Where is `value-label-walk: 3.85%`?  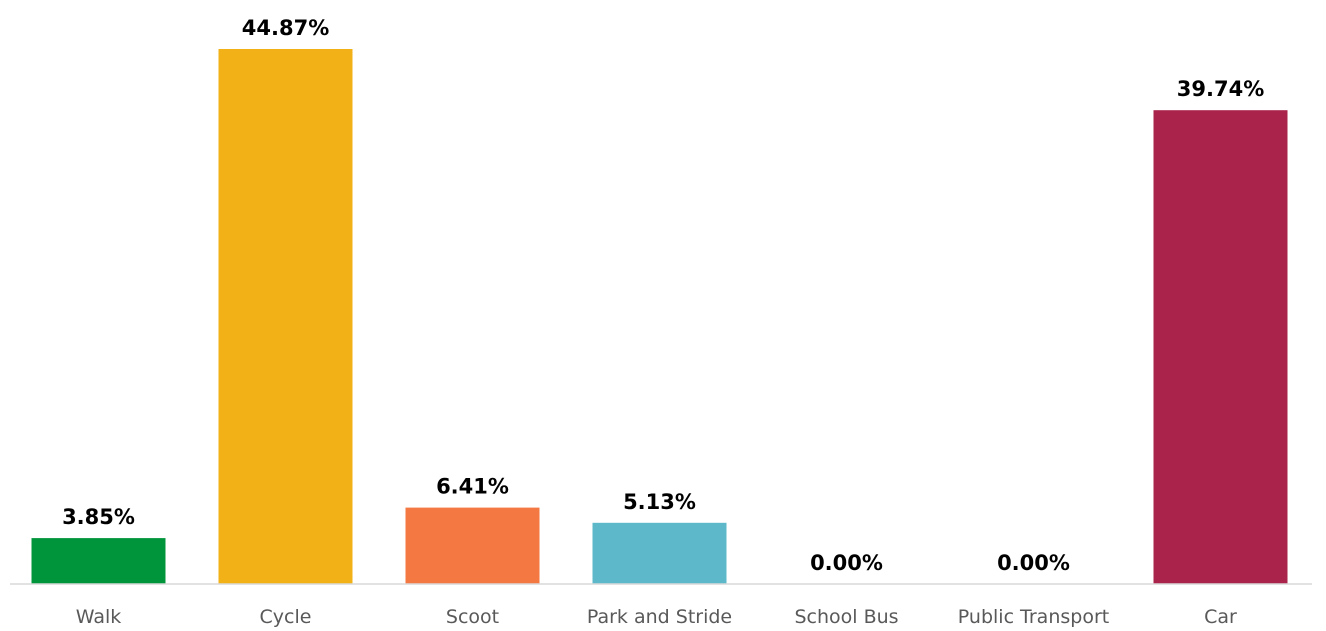 value-label-walk: 3.85% is located at coordinates (98, 517).